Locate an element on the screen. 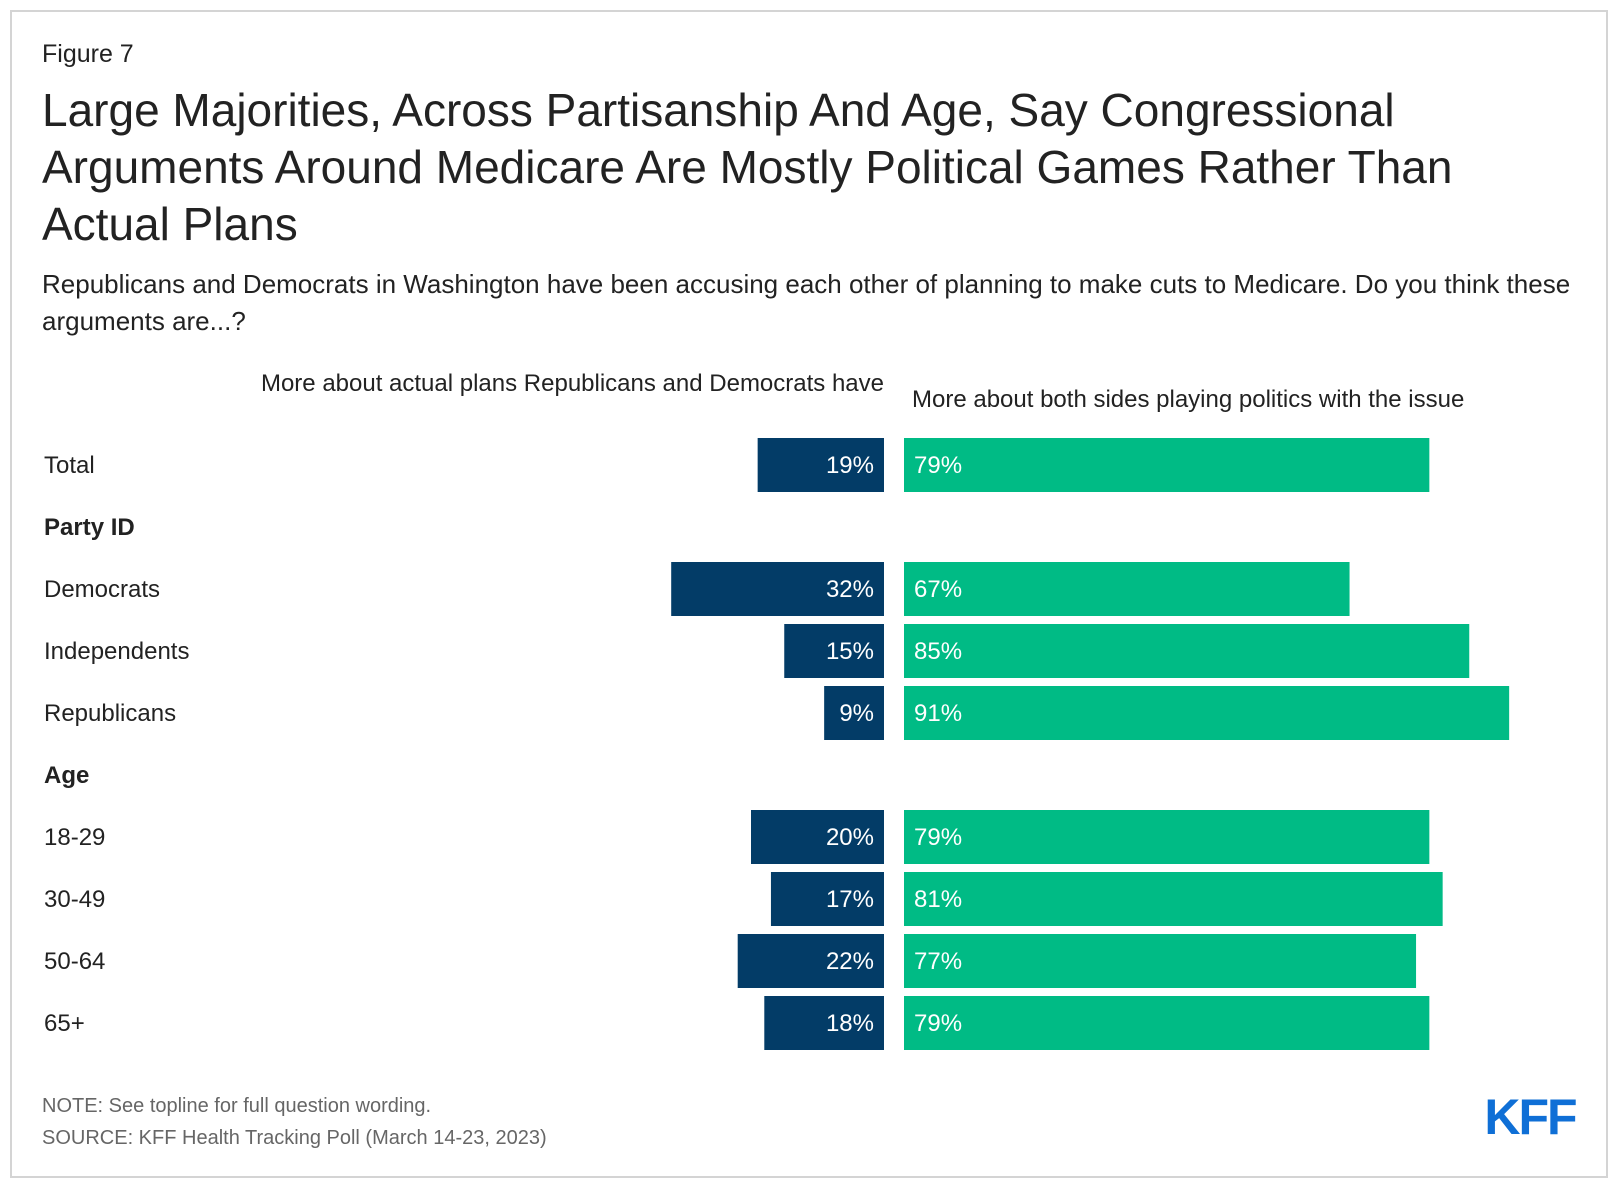 The image size is (1620, 1190). data-label-left: 19% is located at coordinates (850, 465).